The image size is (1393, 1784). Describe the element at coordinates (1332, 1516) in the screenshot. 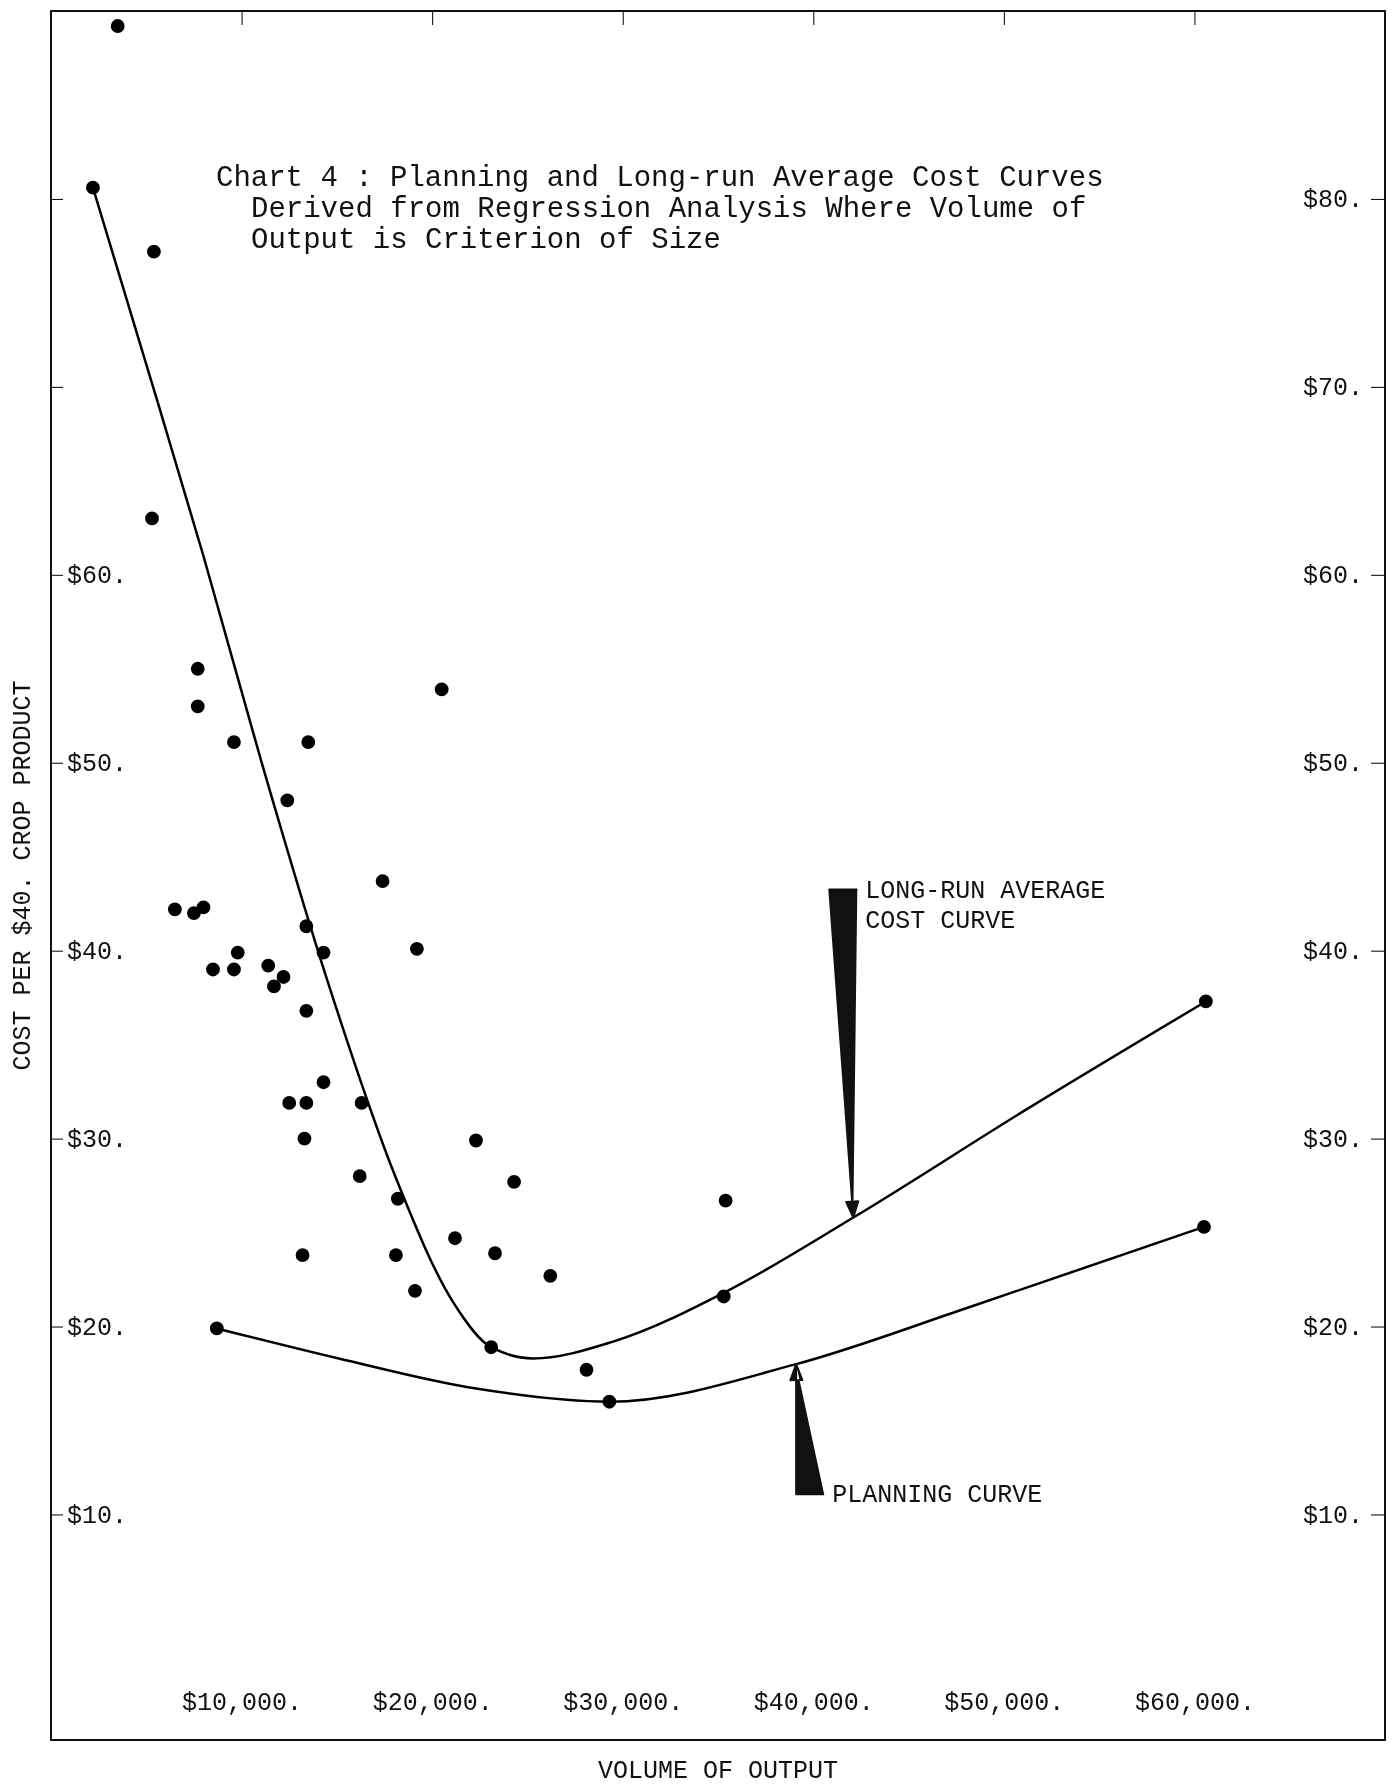

I see `y2-tick-label: $10.` at that location.